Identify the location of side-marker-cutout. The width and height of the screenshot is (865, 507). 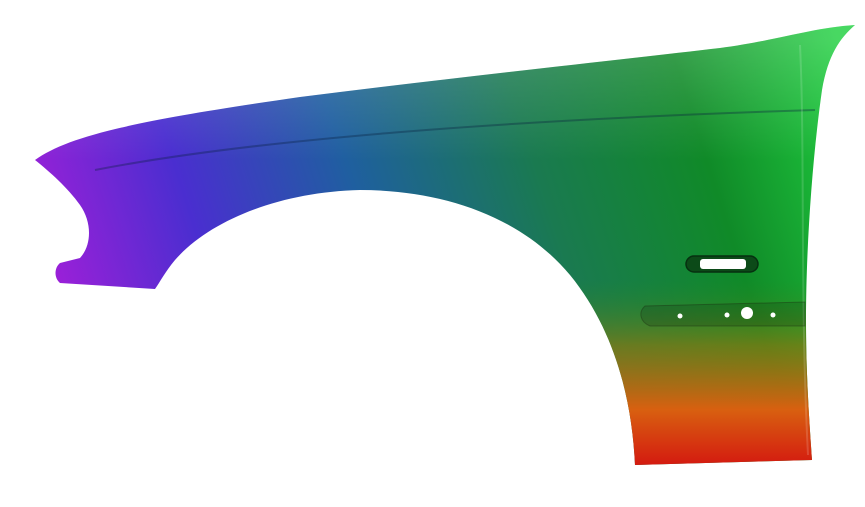
(722, 264).